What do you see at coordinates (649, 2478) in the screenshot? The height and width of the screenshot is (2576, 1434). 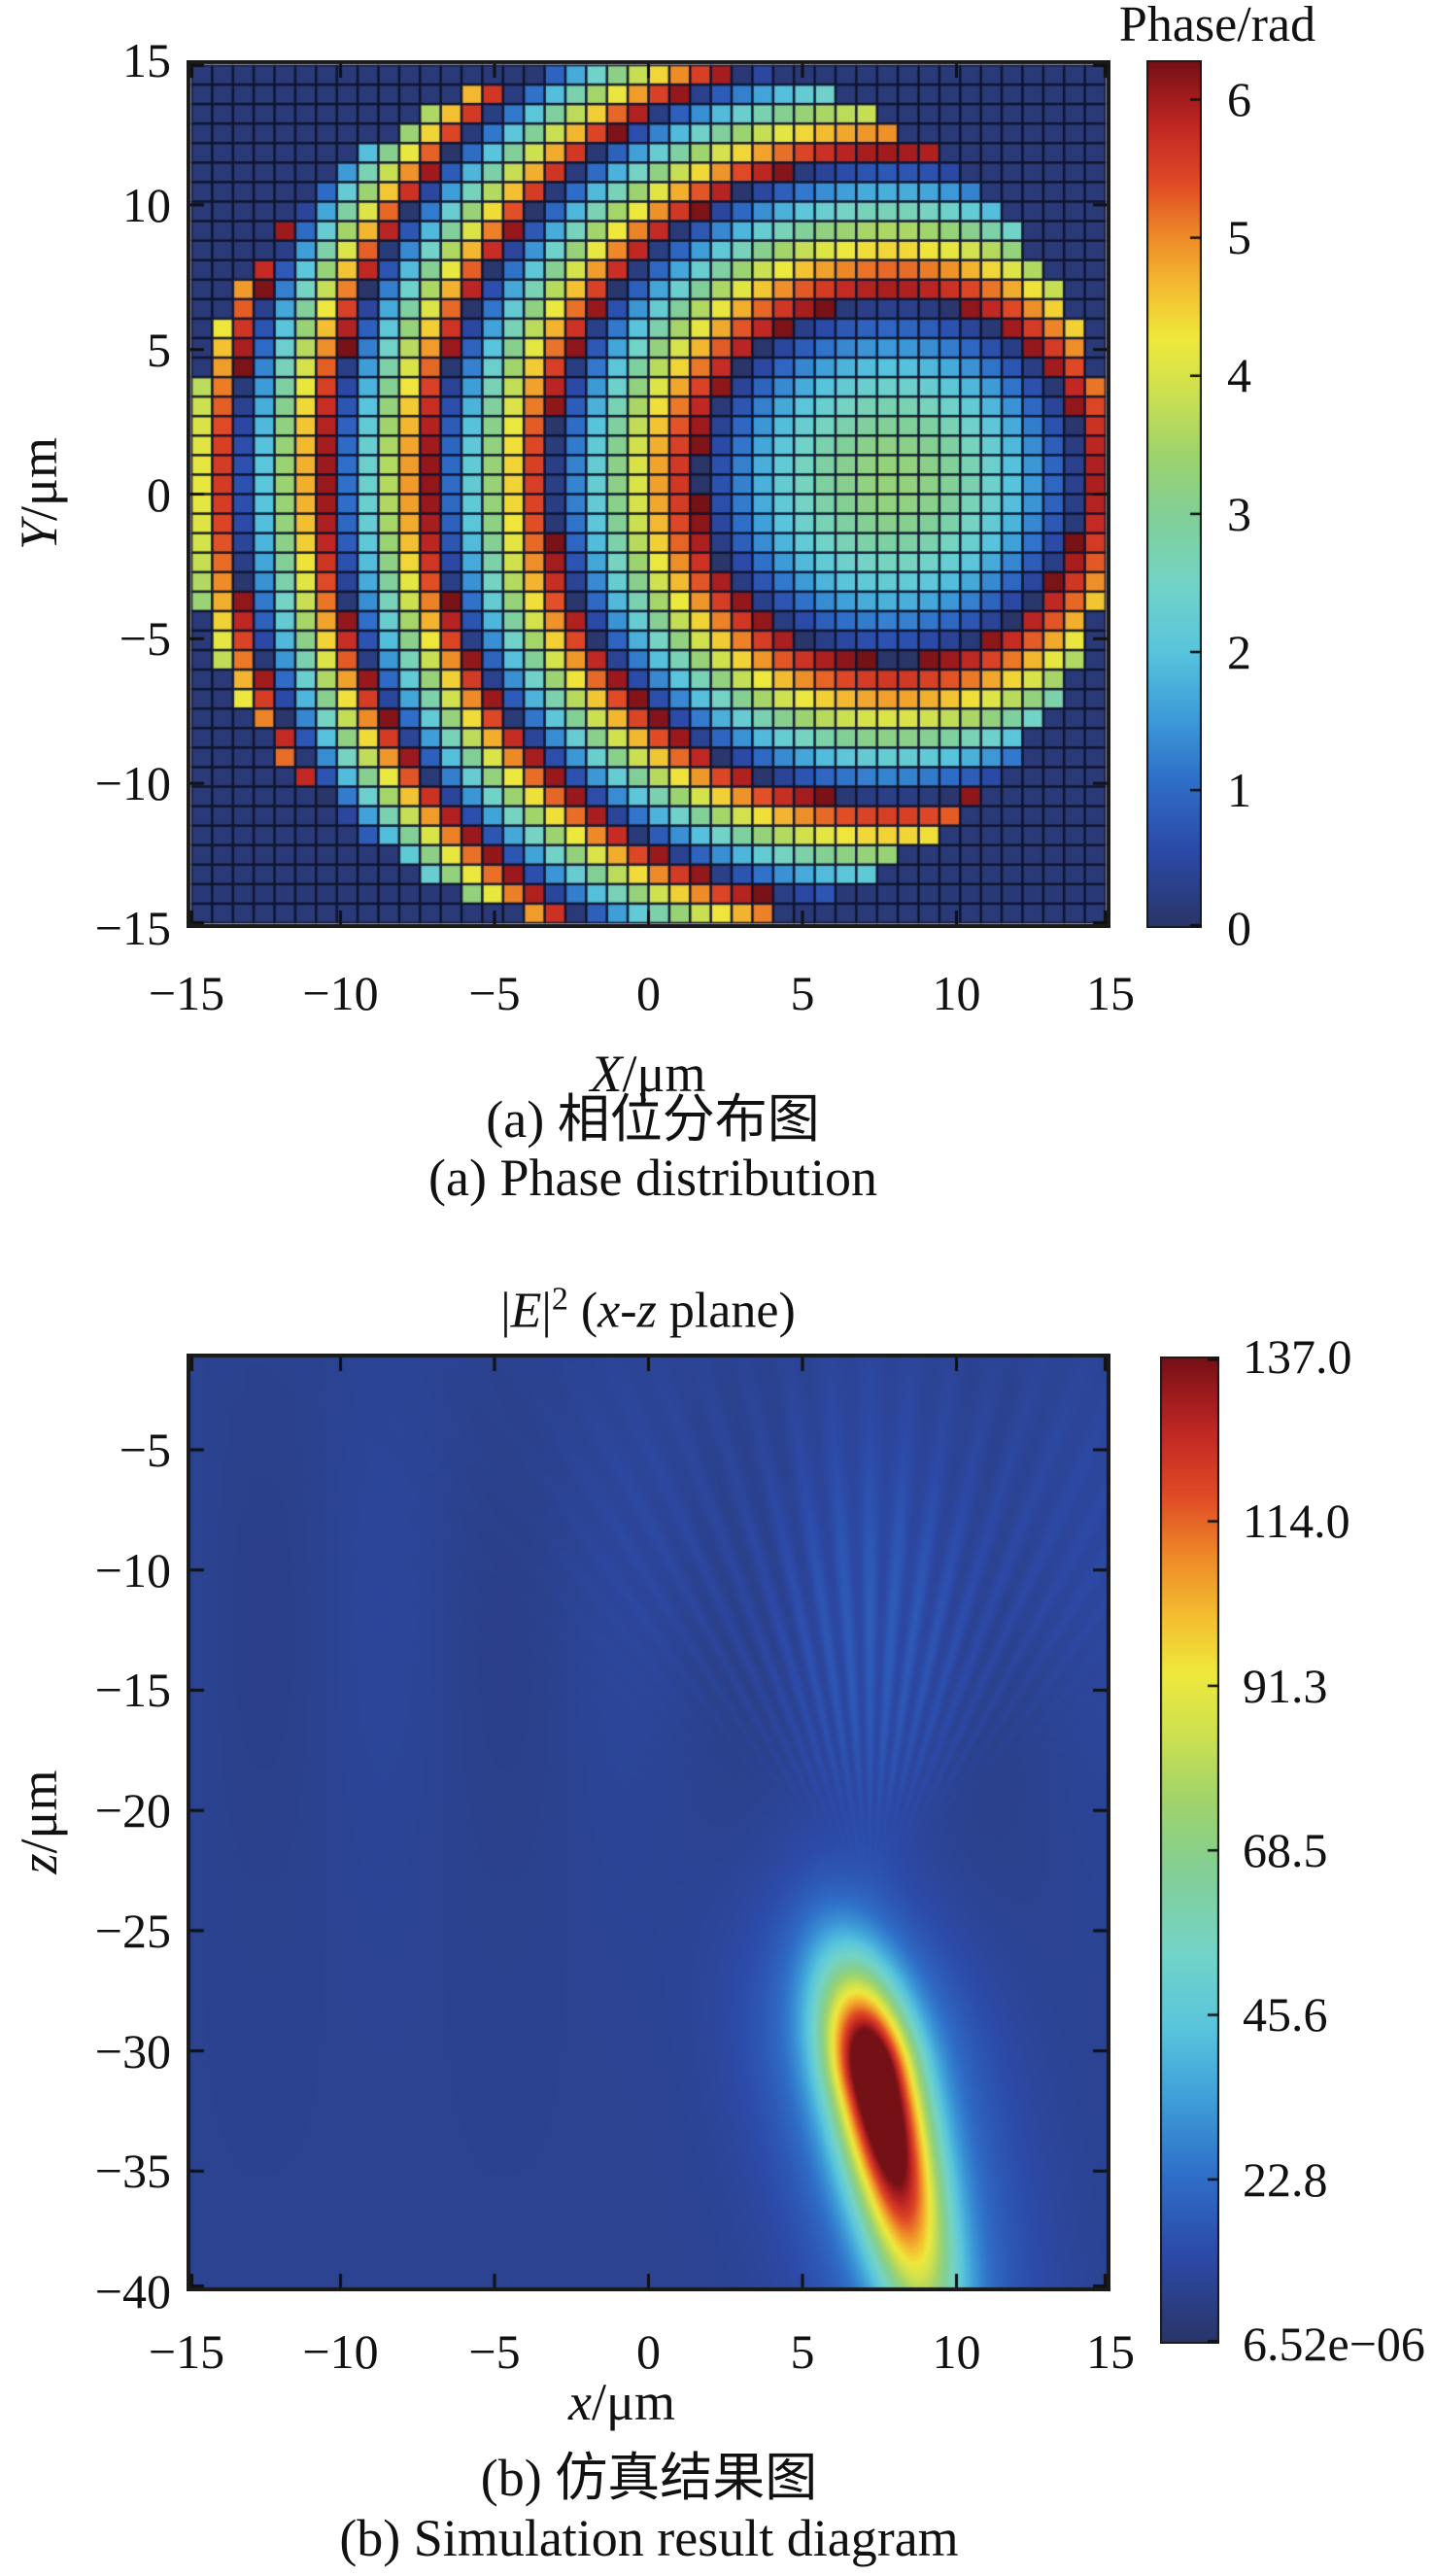 I see `panel-b-caption-zh: (b) 仿真结果图` at bounding box center [649, 2478].